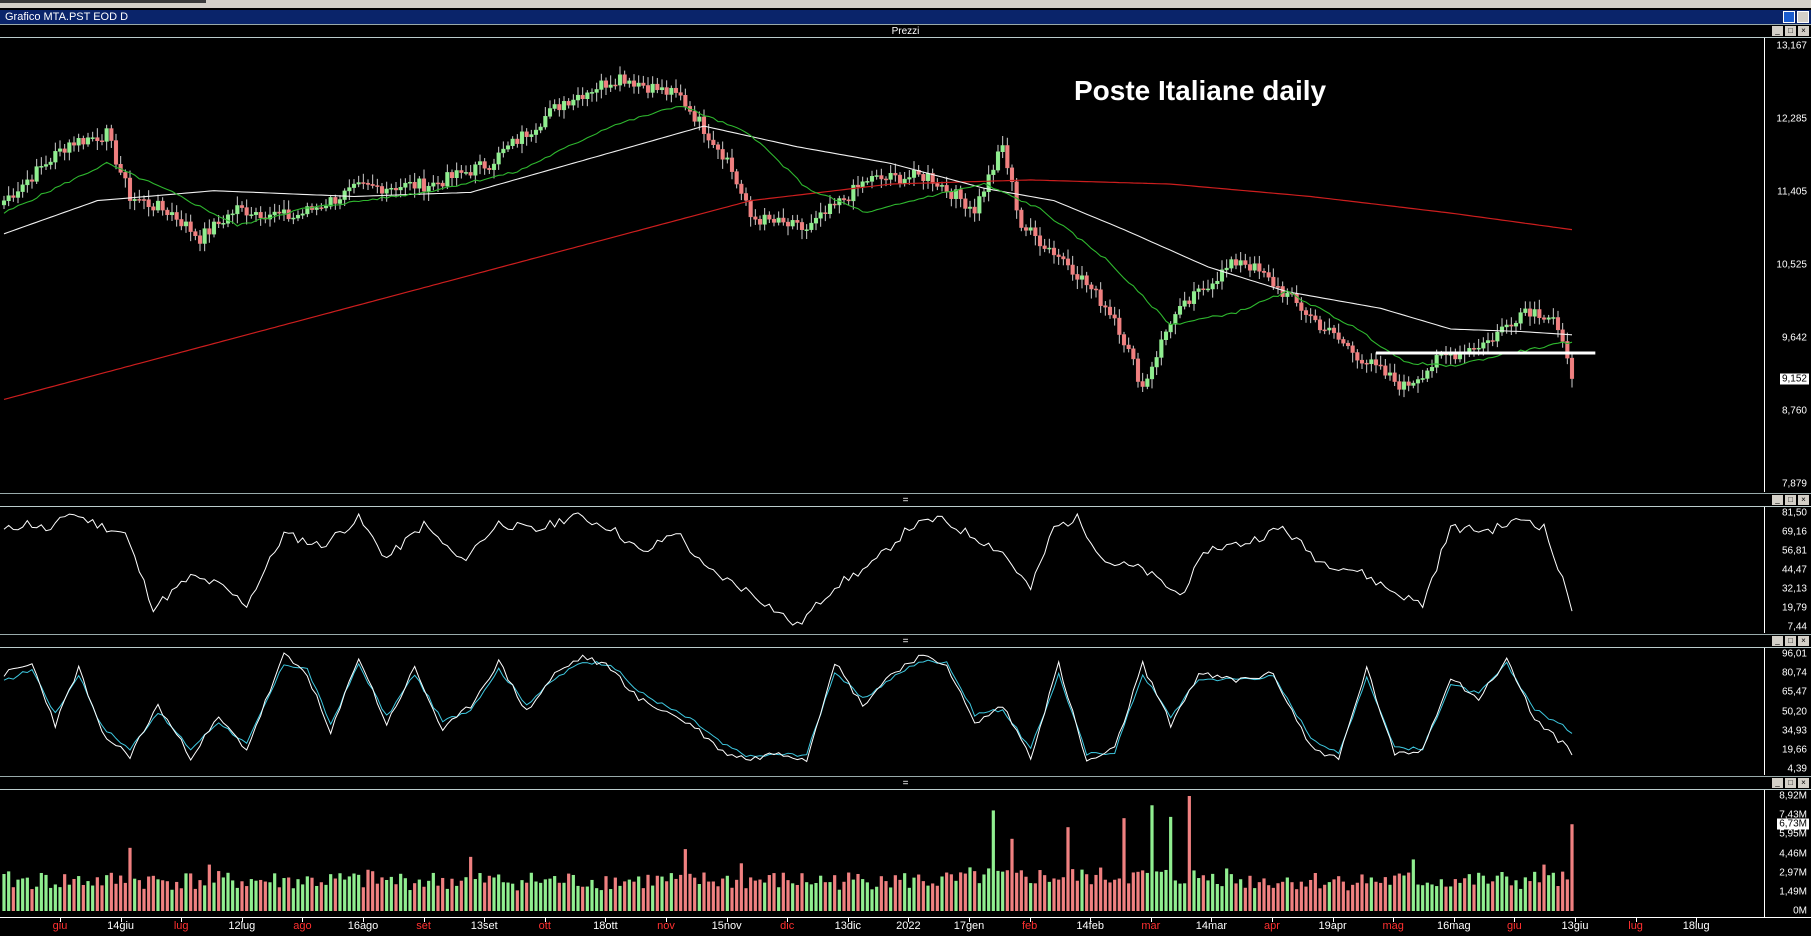 The image size is (1811, 936). What do you see at coordinates (1803, 17) in the screenshot?
I see `window-button-close` at bounding box center [1803, 17].